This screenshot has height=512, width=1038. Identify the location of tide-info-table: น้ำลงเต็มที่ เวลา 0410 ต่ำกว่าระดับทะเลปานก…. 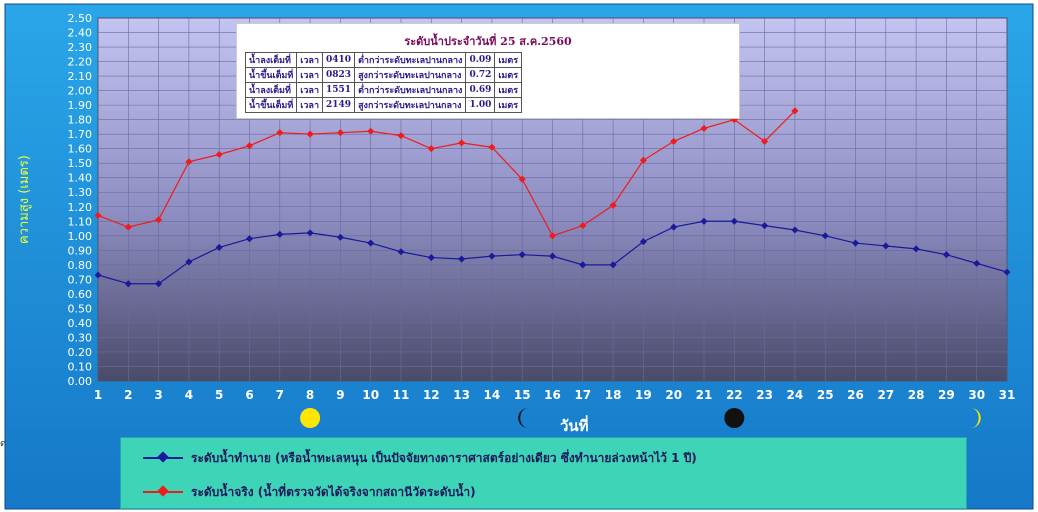
(383, 82).